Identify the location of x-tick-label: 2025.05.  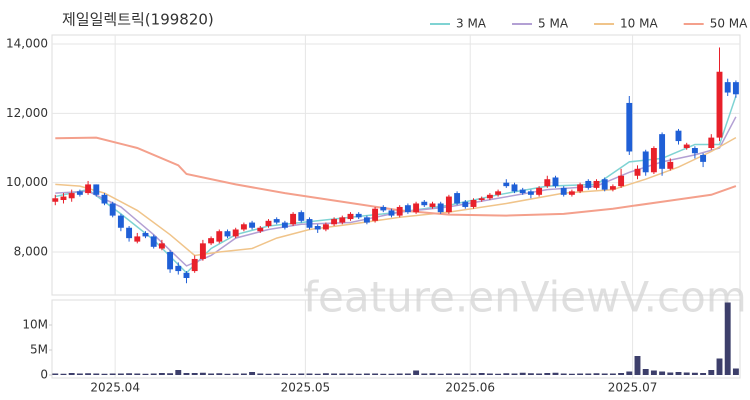
(306, 388).